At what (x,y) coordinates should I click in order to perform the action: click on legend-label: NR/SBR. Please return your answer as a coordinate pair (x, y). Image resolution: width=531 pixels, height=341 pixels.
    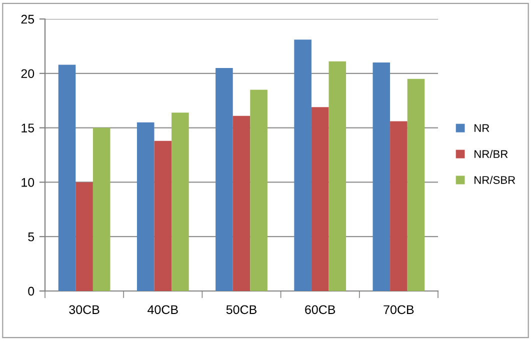
    Looking at the image, I should click on (495, 180).